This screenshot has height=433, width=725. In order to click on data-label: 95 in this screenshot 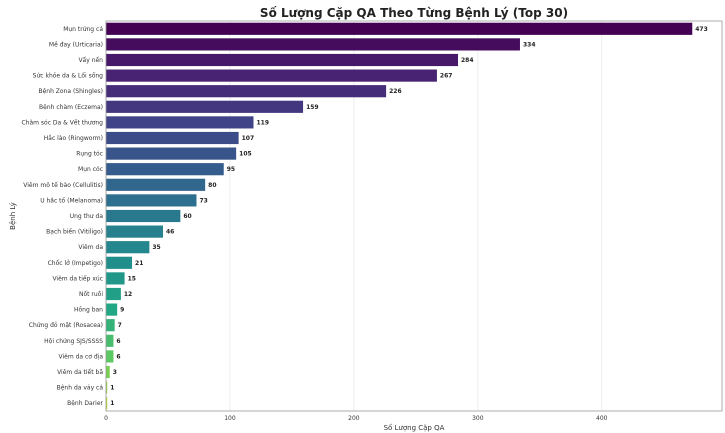, I will do `click(231, 169)`.